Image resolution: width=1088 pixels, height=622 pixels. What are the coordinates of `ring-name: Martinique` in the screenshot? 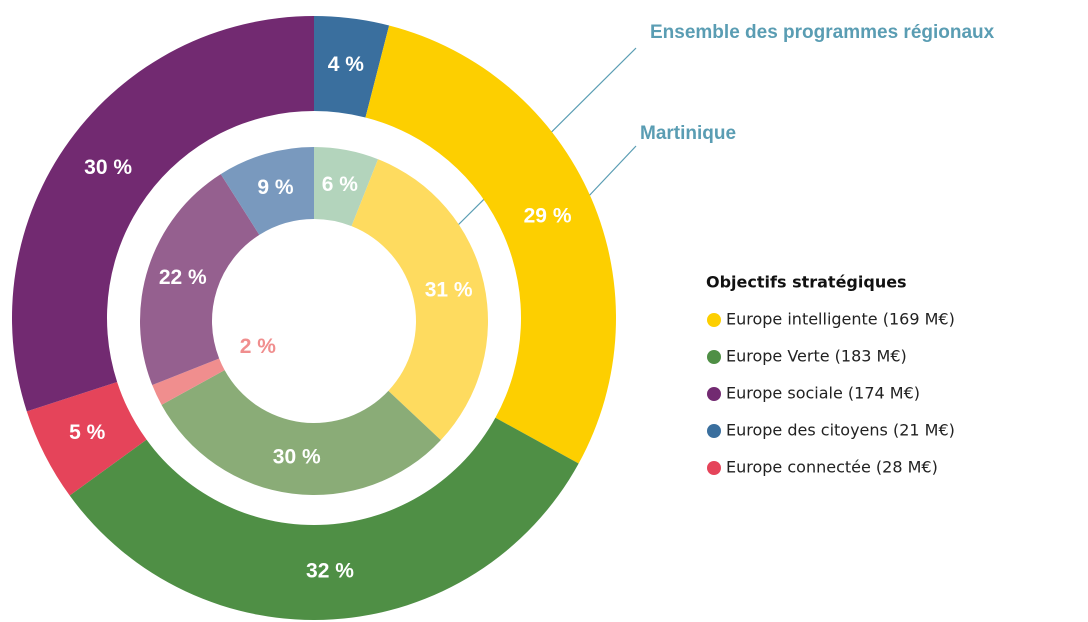 It's located at (688, 133).